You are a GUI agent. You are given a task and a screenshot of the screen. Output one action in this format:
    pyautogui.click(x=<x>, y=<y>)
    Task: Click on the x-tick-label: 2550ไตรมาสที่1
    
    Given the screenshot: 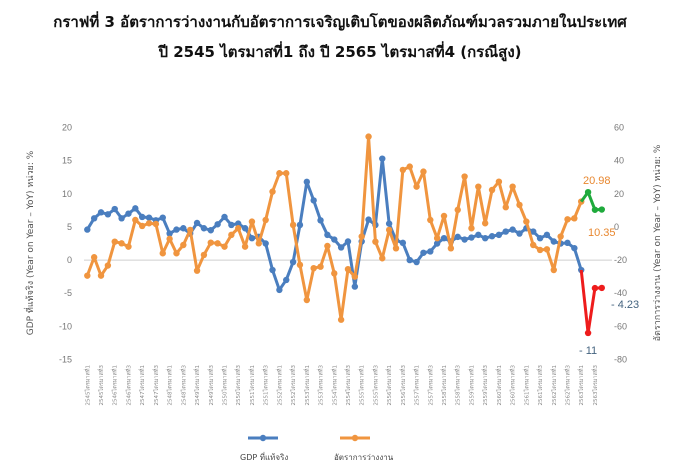 What is the action you would take?
    pyautogui.click(x=225, y=385)
    